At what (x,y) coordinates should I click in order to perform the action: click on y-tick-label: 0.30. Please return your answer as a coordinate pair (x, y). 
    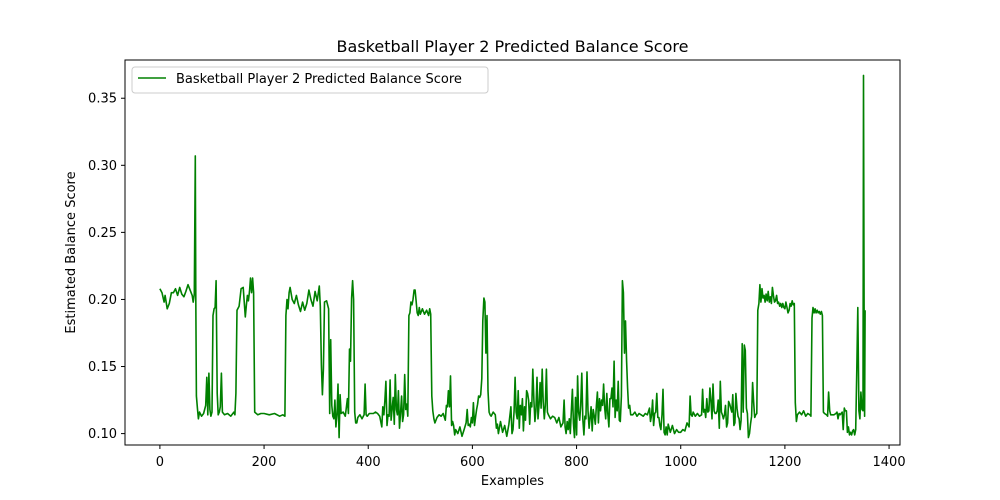
    Looking at the image, I should click on (102, 166).